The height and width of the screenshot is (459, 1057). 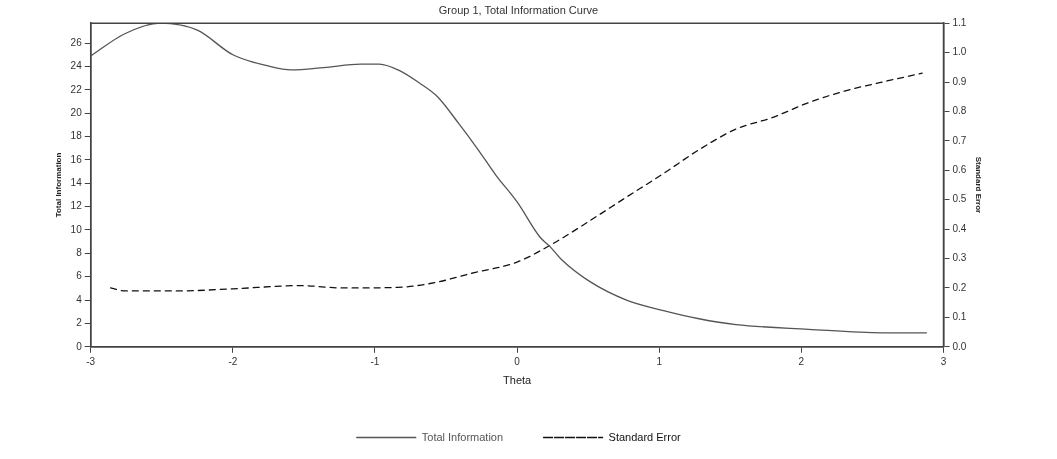 I want to click on x-tick-label: -3, so click(x=91, y=361).